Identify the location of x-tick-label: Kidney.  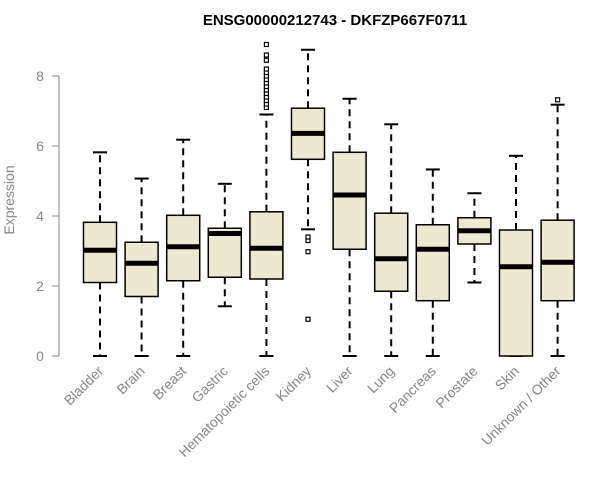
(294, 384).